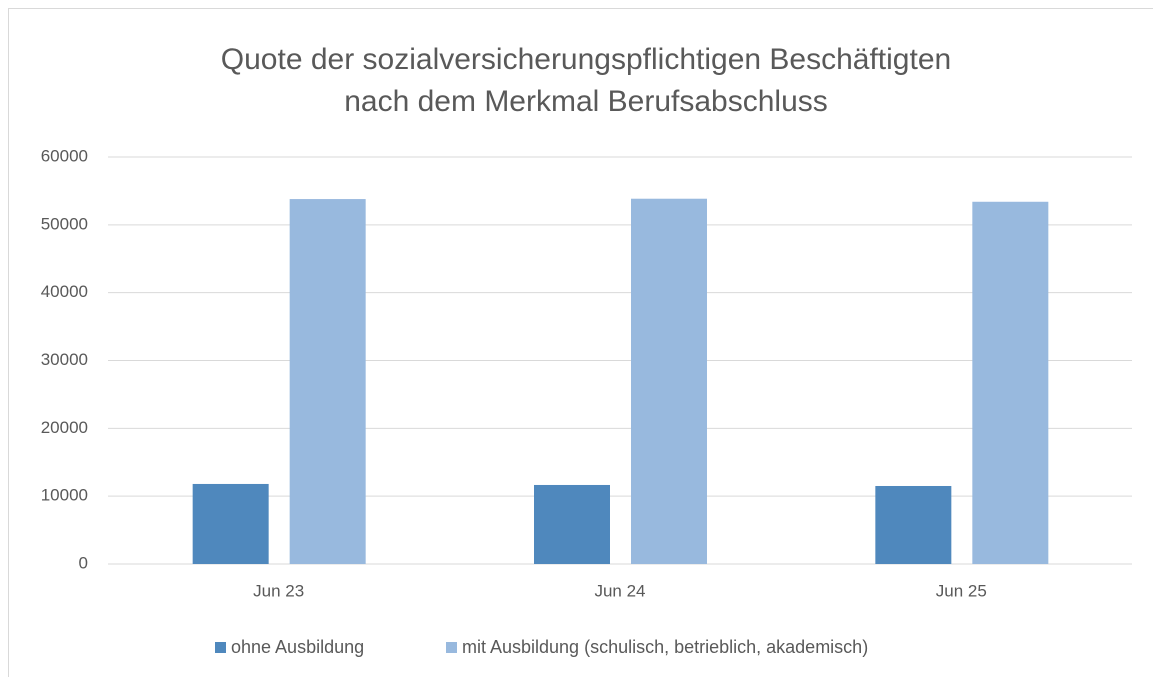 This screenshot has height=677, width=1153. Describe the element at coordinates (64, 223) in the screenshot. I see `y-tick-label: 50000` at that location.